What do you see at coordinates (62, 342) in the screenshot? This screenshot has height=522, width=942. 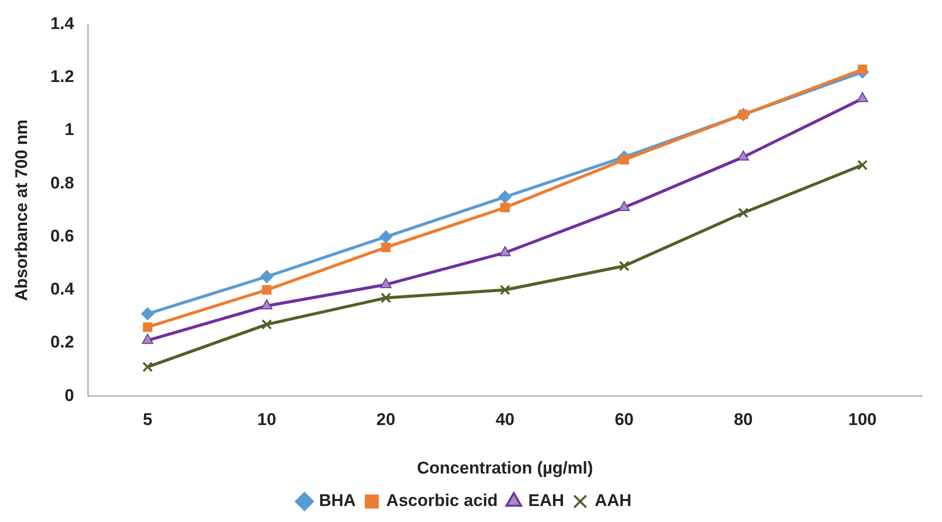 I see `y-tick-label: 0.2` at bounding box center [62, 342].